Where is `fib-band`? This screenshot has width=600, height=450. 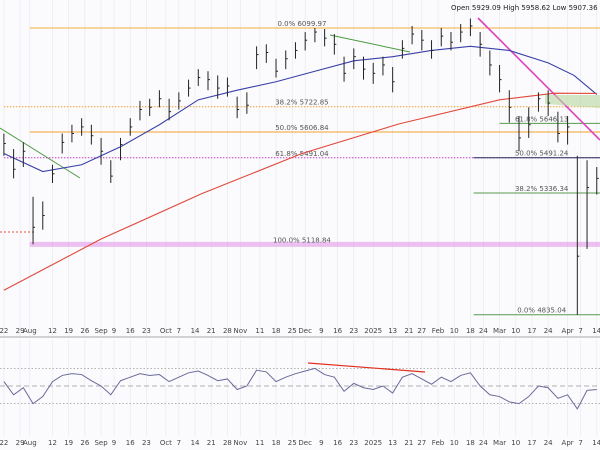
fib-band is located at coordinates (314, 244).